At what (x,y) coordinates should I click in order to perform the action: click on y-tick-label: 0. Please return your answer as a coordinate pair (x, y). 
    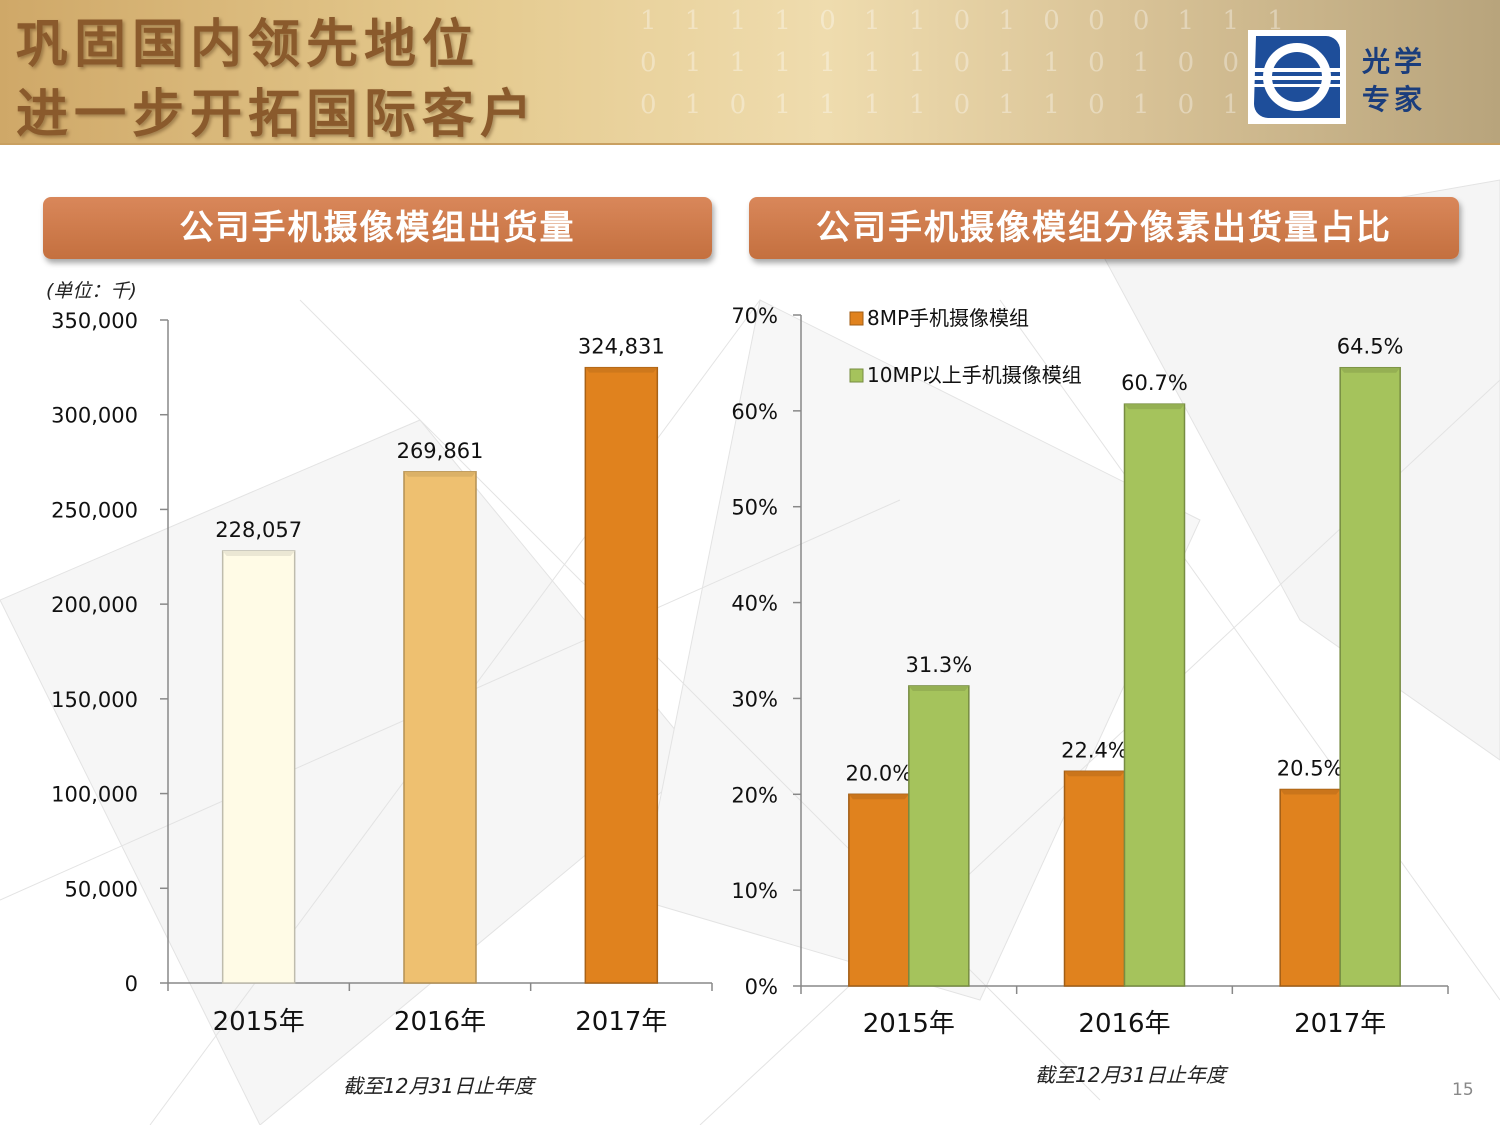
    Looking at the image, I should click on (131, 984).